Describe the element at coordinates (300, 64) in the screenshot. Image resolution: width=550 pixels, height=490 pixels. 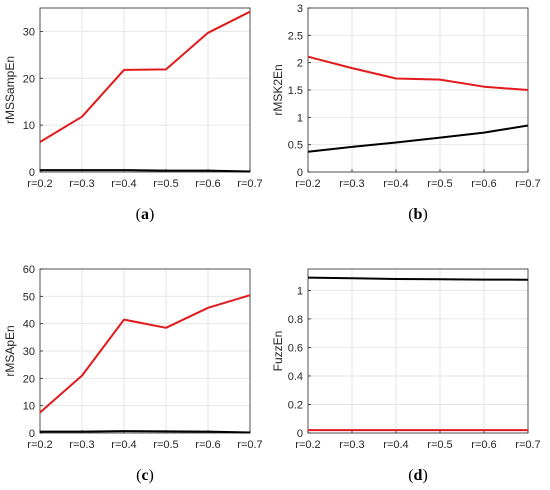
I see `y-tick-label: 2` at that location.